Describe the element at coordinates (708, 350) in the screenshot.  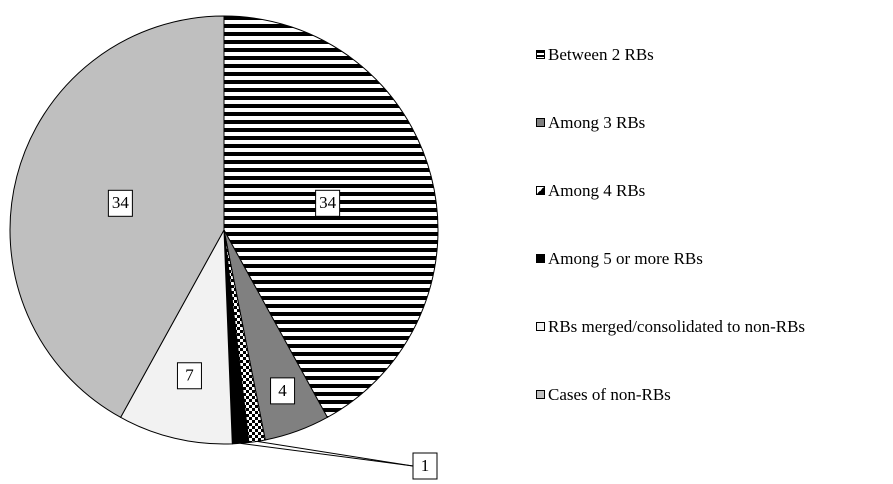
I see `legend-item: RBs merged/consolidated to non-RBs` at that location.